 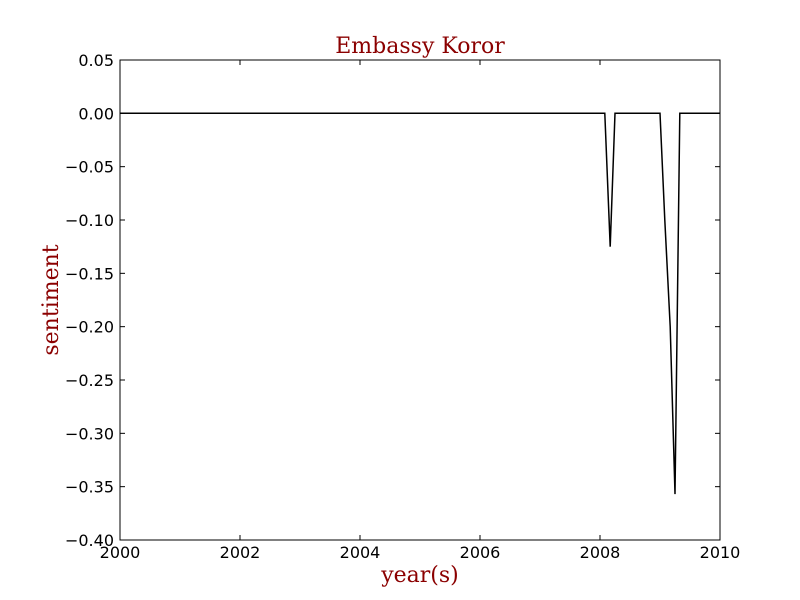 What do you see at coordinates (89, 167) in the screenshot?
I see `y-tick-label: −0.05` at bounding box center [89, 167].